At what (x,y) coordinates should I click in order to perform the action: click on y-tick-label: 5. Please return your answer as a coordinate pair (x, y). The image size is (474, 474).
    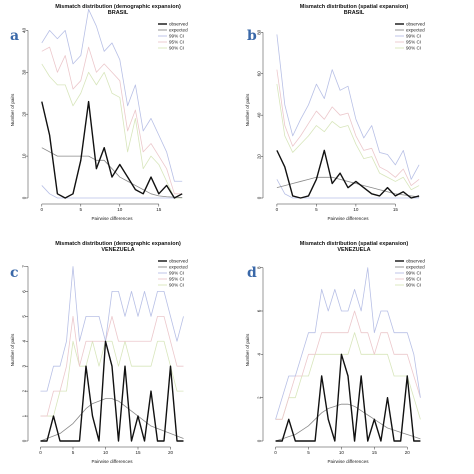
    Looking at the image, I should click on (24, 316).